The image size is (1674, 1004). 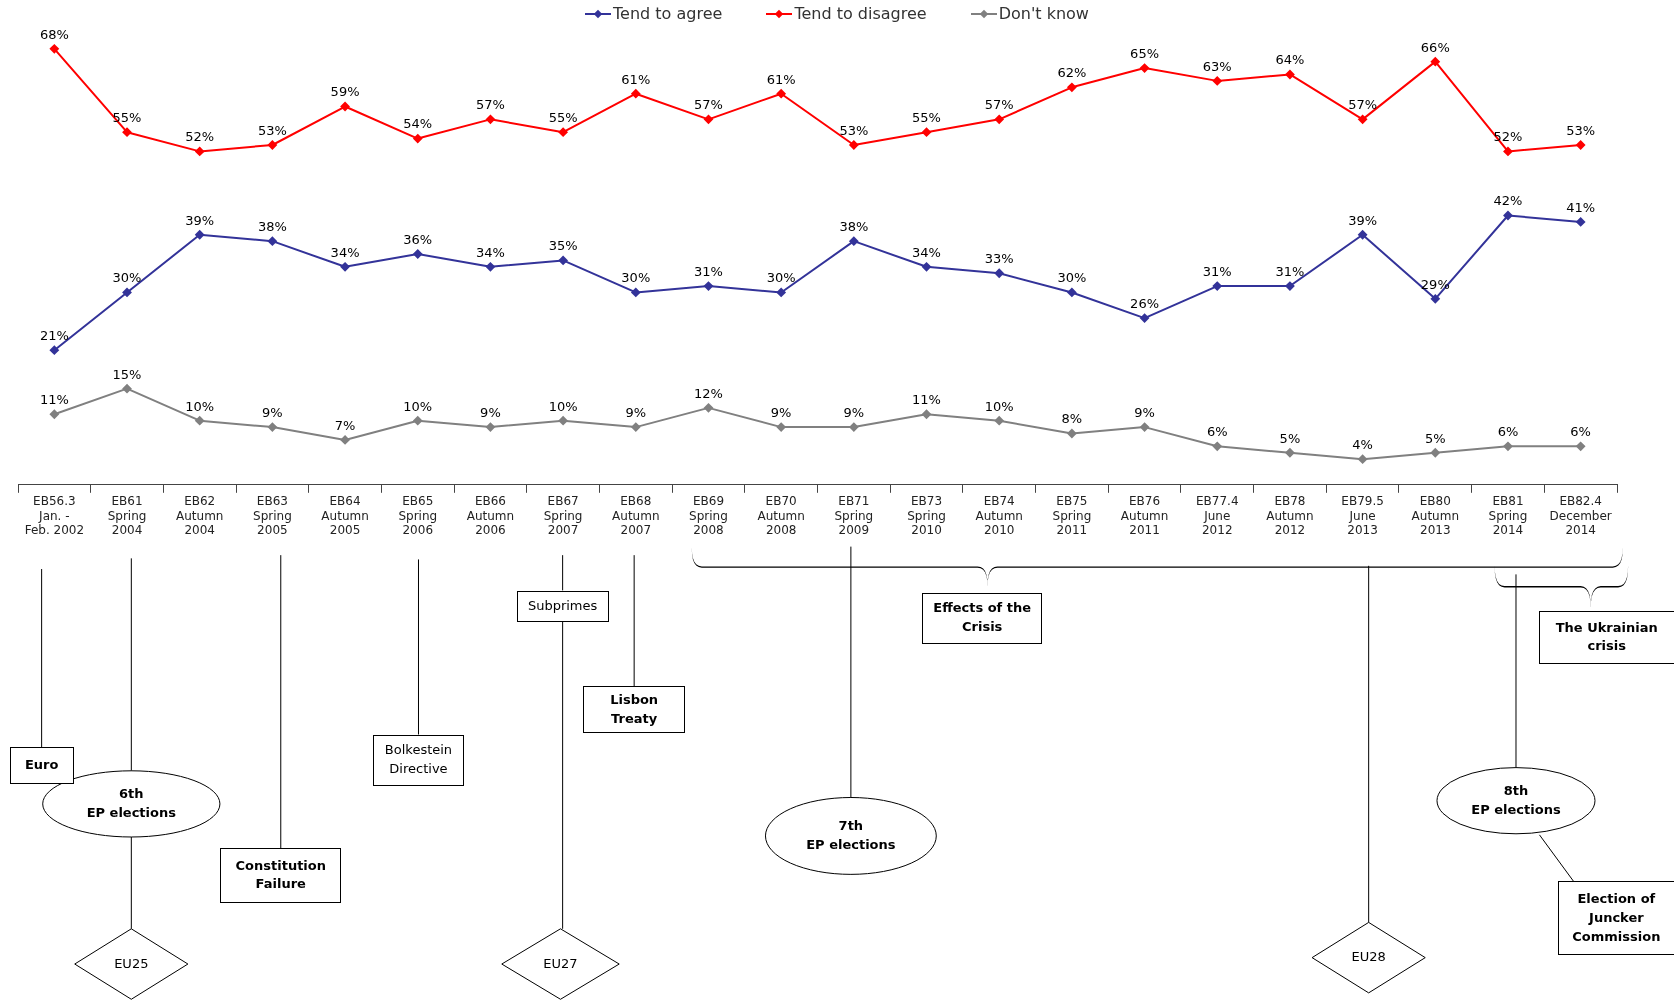 I want to click on text: EU27, so click(x=560, y=963).